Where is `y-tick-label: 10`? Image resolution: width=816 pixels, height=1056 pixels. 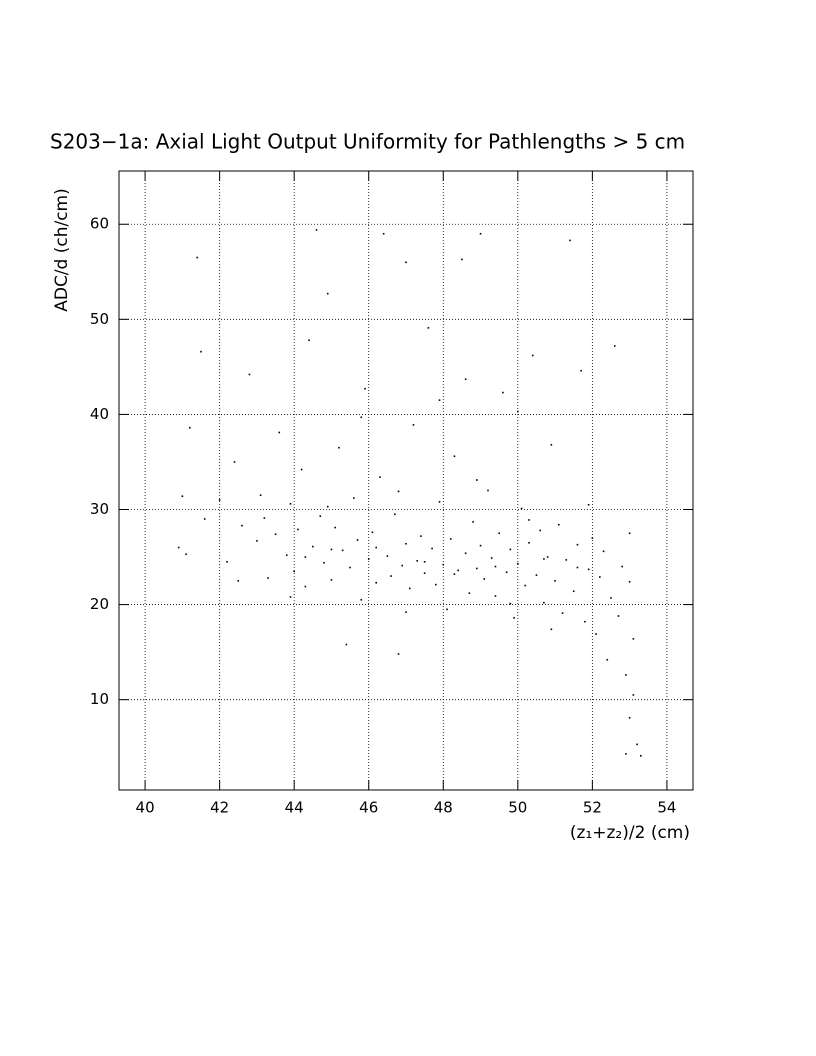 y-tick-label: 10 is located at coordinates (99, 699).